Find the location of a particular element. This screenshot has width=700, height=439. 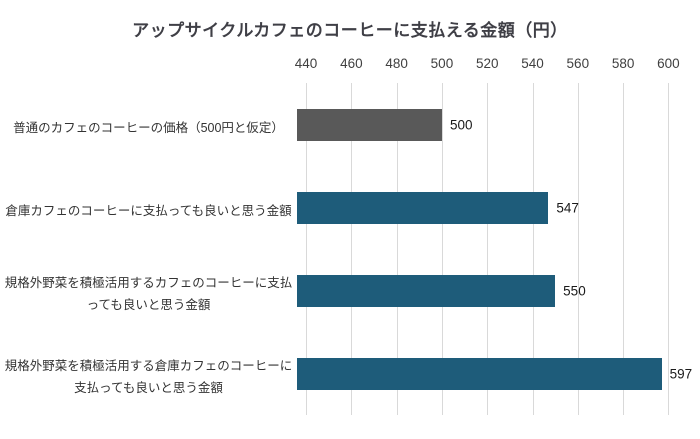

bar-value-label: 547 is located at coordinates (567, 207).